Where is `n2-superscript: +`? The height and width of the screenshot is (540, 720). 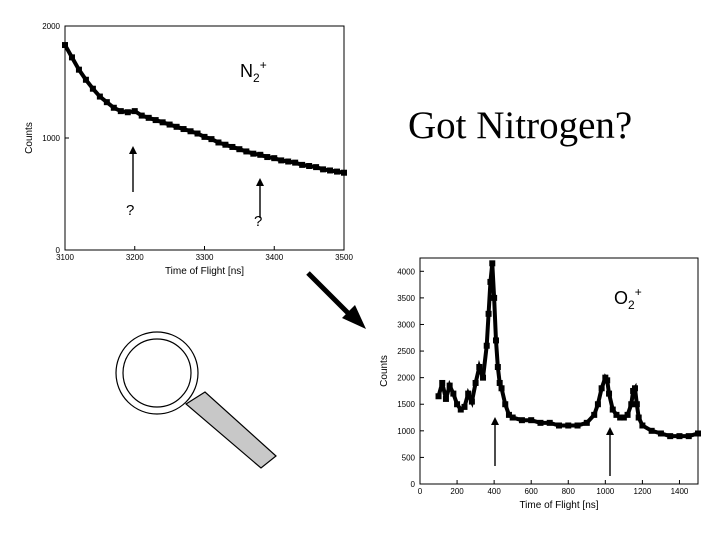 n2-superscript: + is located at coordinates (263, 65).